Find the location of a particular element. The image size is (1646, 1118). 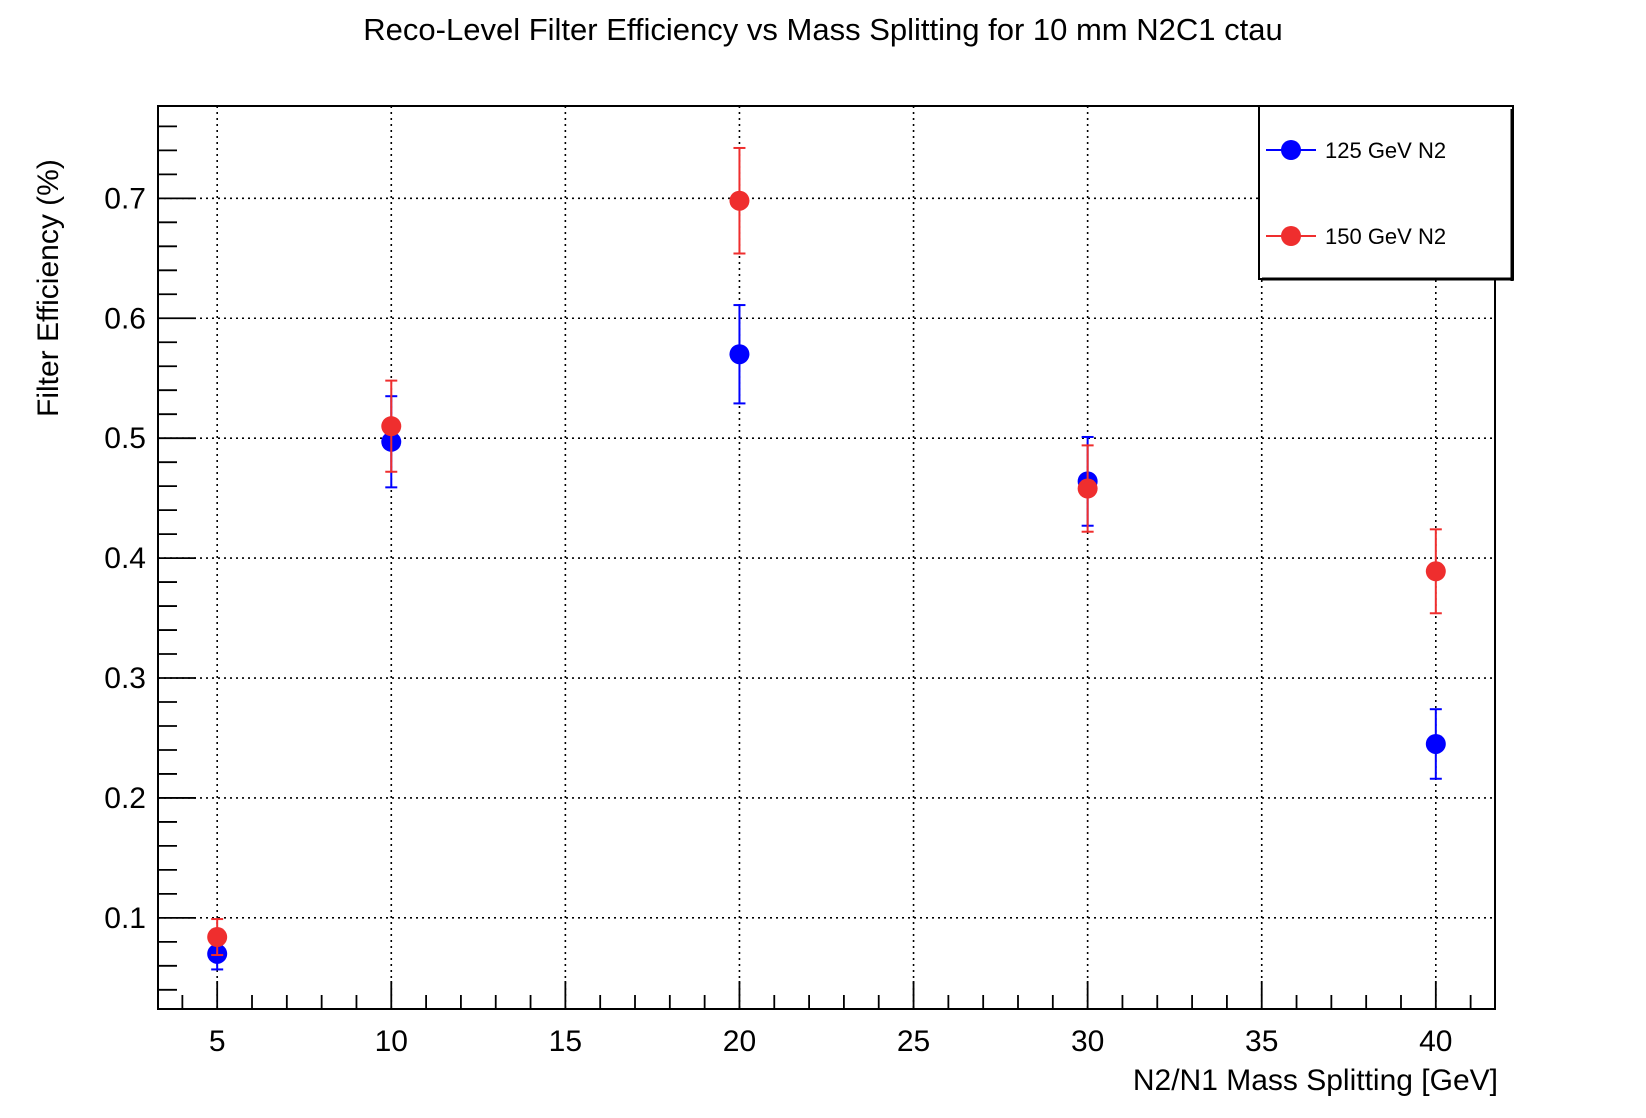

y-tick-label: 0.1 is located at coordinates (125, 918).